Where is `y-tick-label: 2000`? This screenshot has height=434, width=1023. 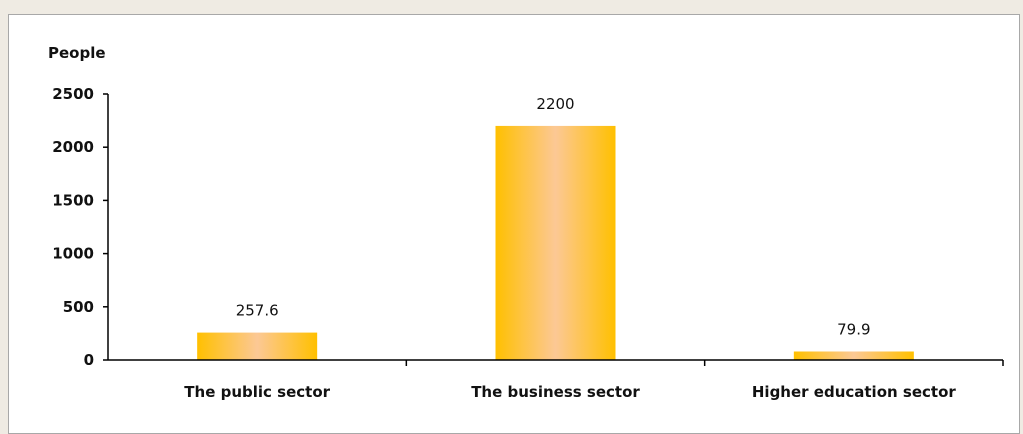
y-tick-label: 2000 is located at coordinates (73, 147).